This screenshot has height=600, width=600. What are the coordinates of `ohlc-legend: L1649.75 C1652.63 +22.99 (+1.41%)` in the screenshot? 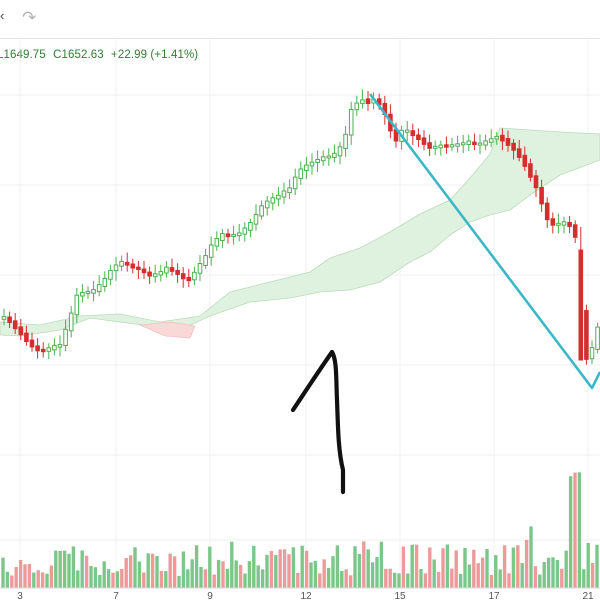 It's located at (101, 55).